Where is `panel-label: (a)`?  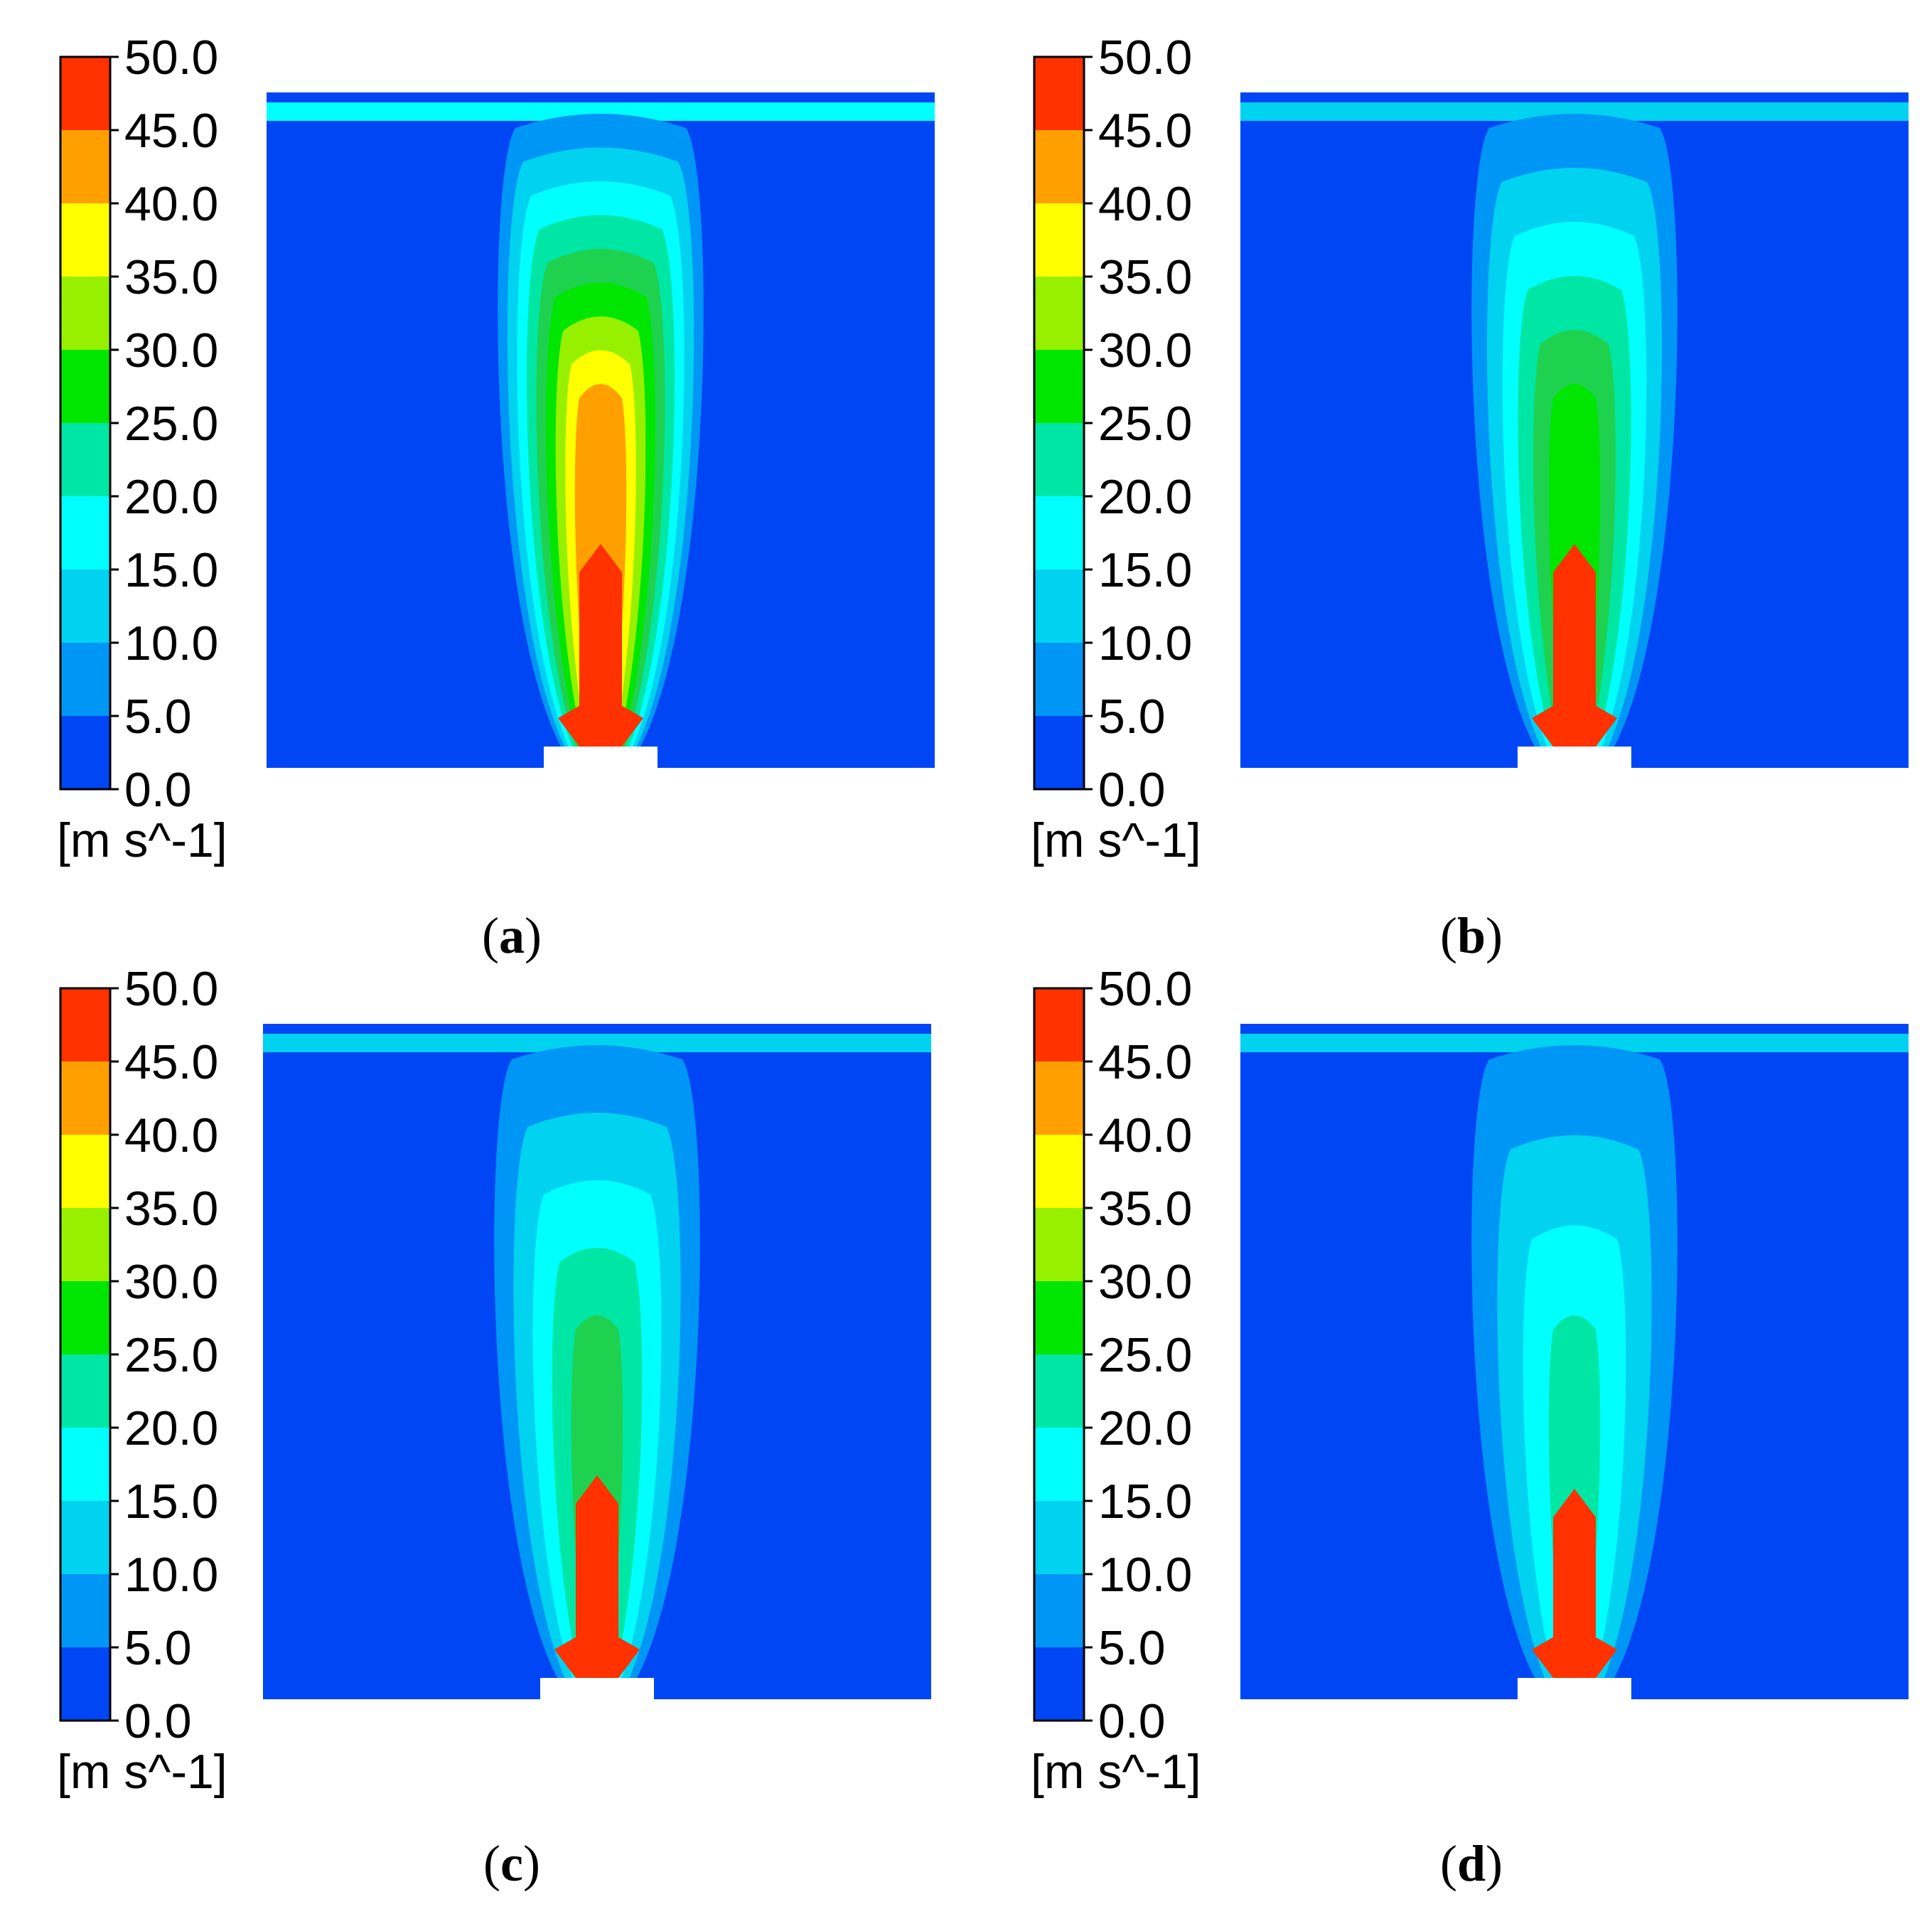 panel-label: (a) is located at coordinates (512, 935).